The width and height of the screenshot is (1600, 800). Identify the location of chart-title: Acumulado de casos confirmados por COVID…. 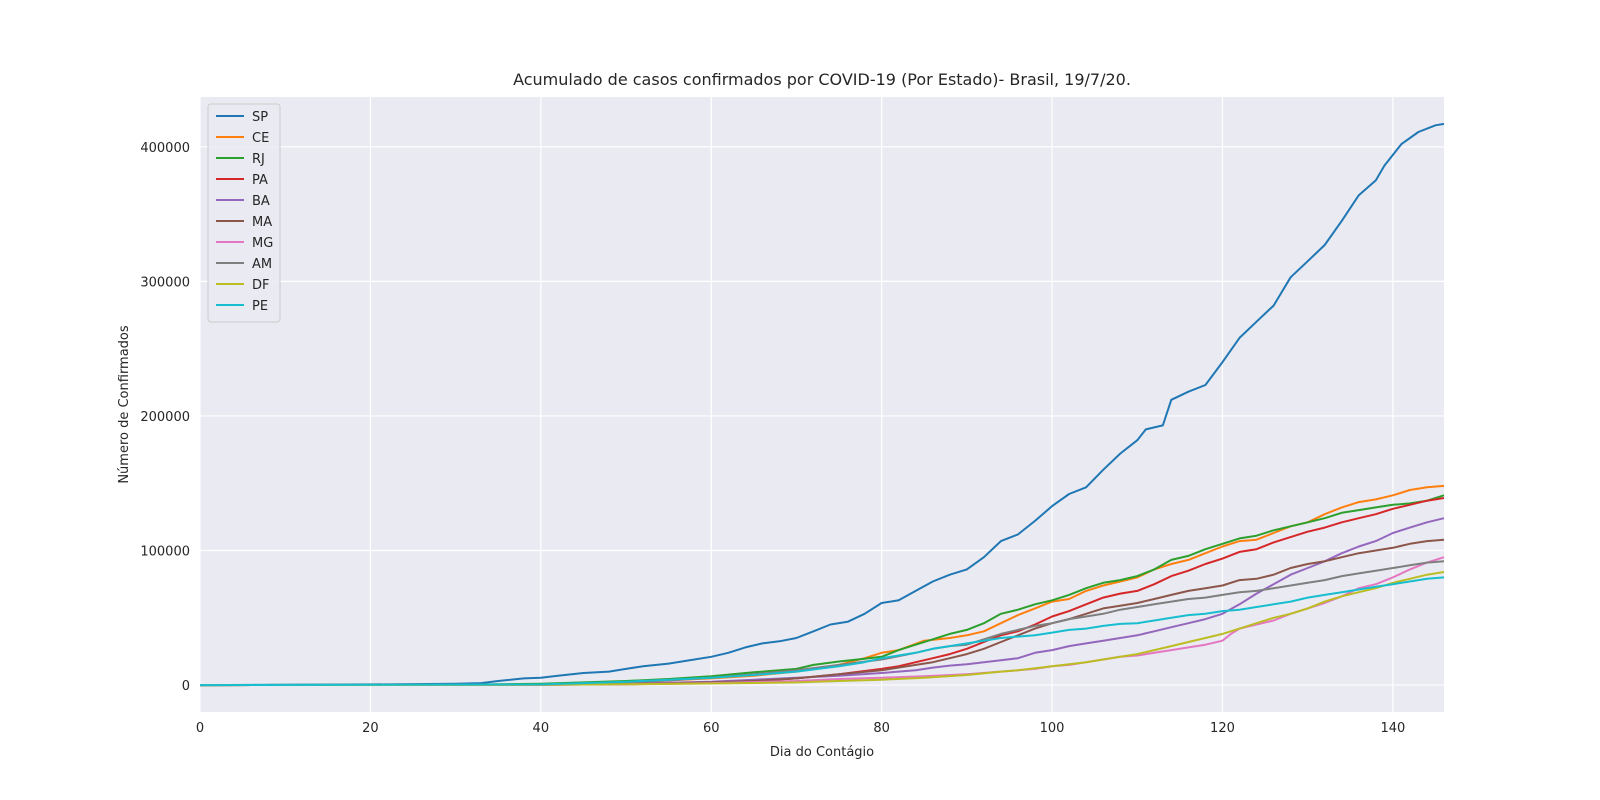
(822, 79).